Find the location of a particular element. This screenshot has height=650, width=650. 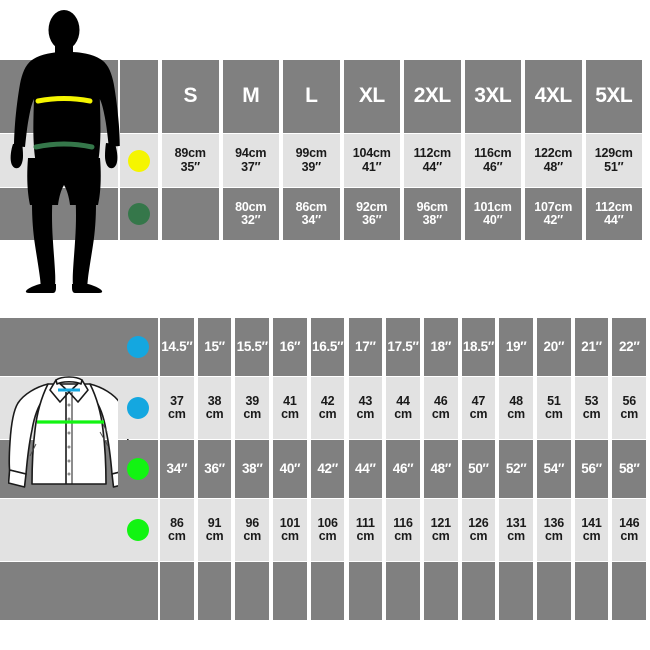

value-imperial: 44″ is located at coordinates (432, 166).